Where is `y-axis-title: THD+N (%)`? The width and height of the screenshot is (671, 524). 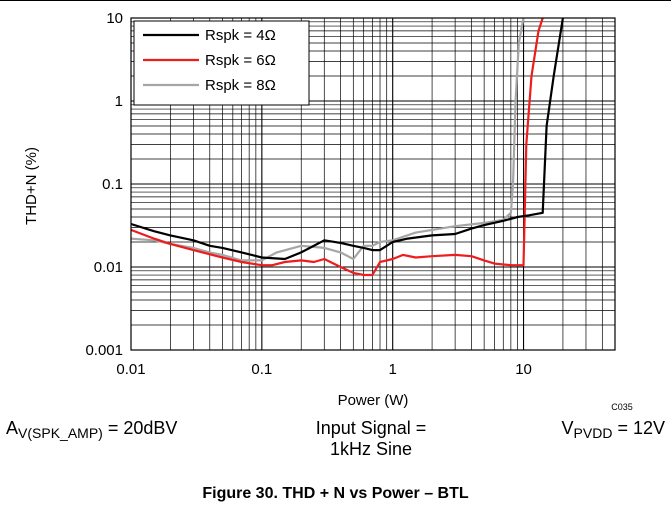 y-axis-title: THD+N (%) is located at coordinates (31, 186).